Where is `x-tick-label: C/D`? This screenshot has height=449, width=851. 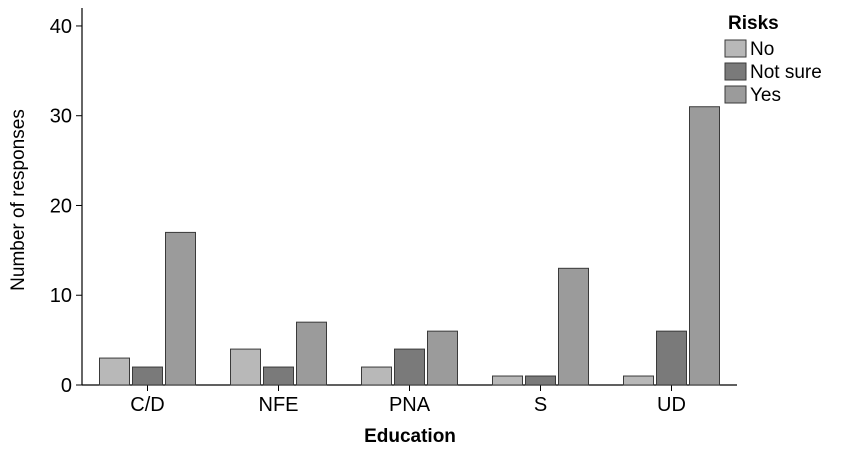 x-tick-label: C/D is located at coordinates (147, 405).